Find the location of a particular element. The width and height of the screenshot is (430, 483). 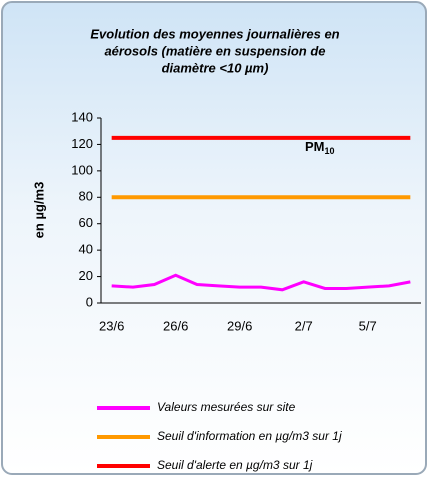

x-tick-label: 5/7 is located at coordinates (368, 325).